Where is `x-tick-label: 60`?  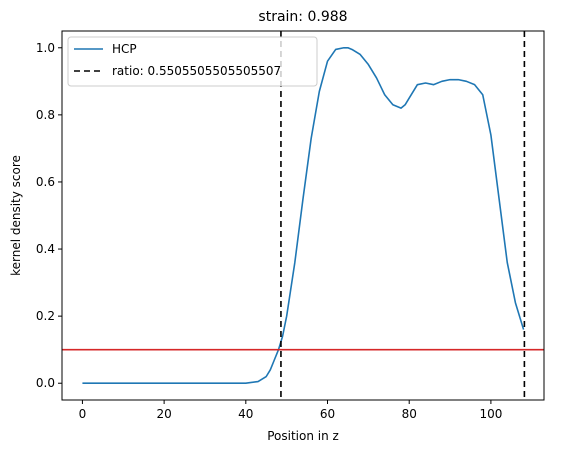 x-tick-label: 60 is located at coordinates (327, 414).